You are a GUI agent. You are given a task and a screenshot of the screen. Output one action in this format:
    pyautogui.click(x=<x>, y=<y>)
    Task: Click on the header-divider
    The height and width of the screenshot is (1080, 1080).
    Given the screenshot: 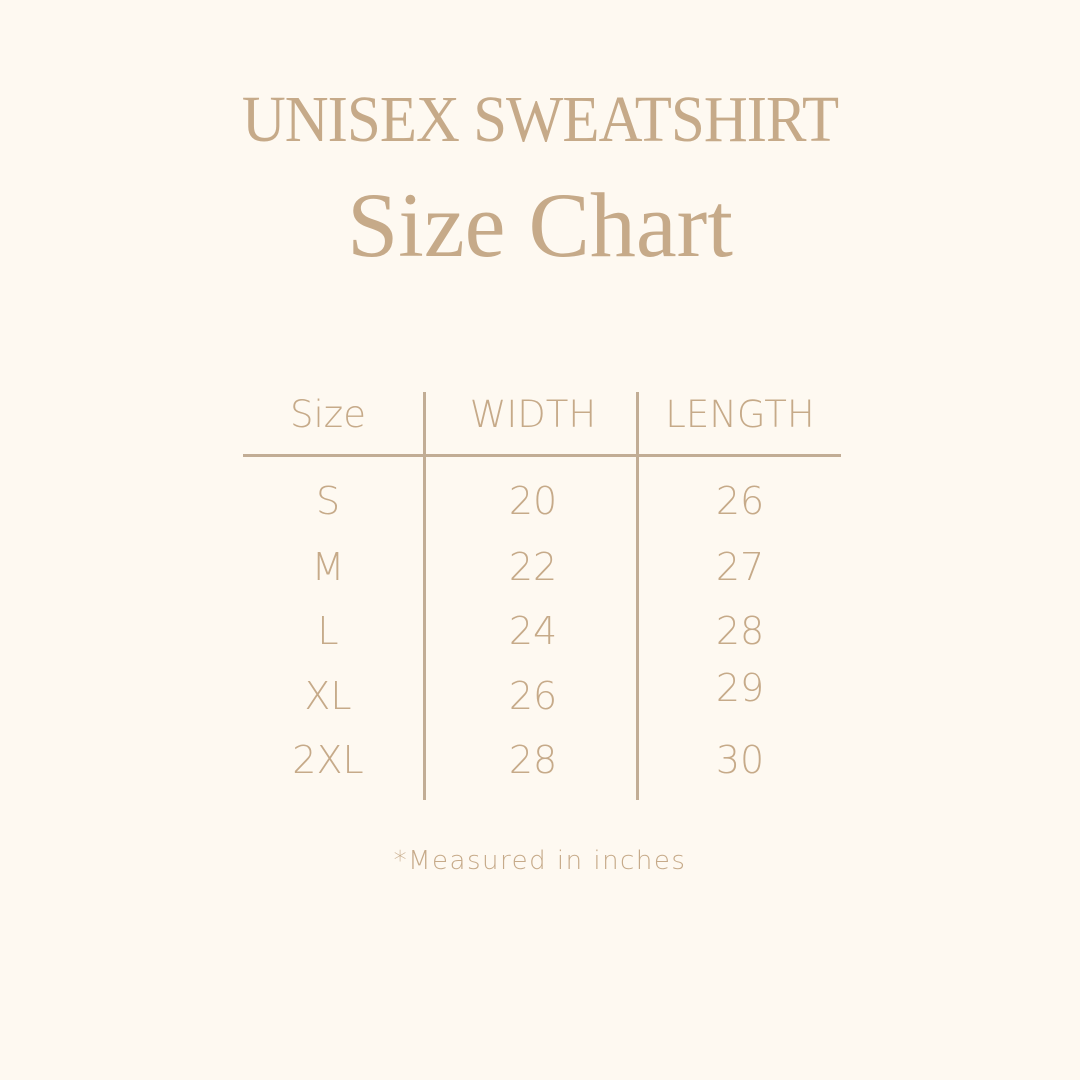 What is the action you would take?
    pyautogui.click(x=542, y=455)
    